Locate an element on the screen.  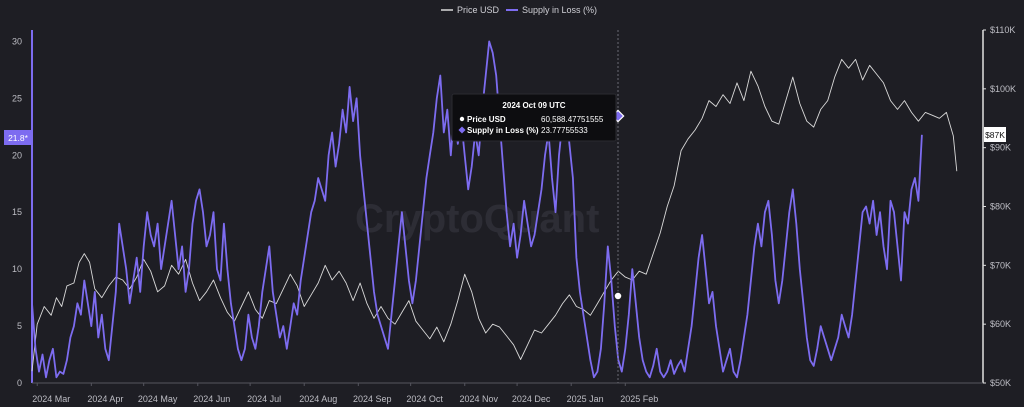
left-current-value-tag: 21.8* is located at coordinates (18, 137).